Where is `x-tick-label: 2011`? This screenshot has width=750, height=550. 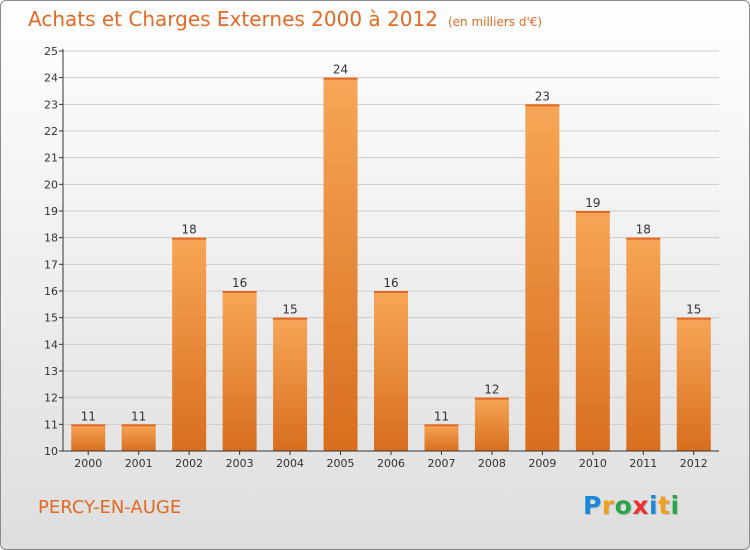
x-tick-label: 2011 is located at coordinates (643, 463).